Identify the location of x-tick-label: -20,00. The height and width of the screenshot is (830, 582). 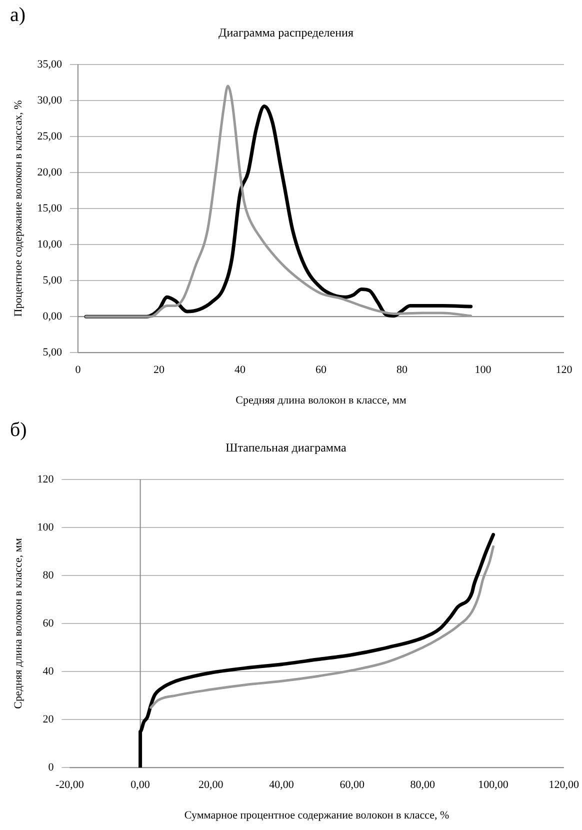
(69, 785).